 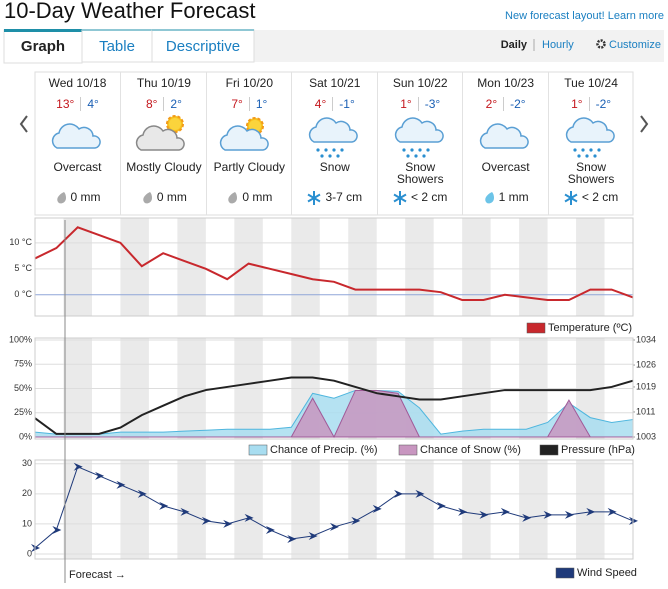 I want to click on tab: Descriptive, so click(x=203, y=46).